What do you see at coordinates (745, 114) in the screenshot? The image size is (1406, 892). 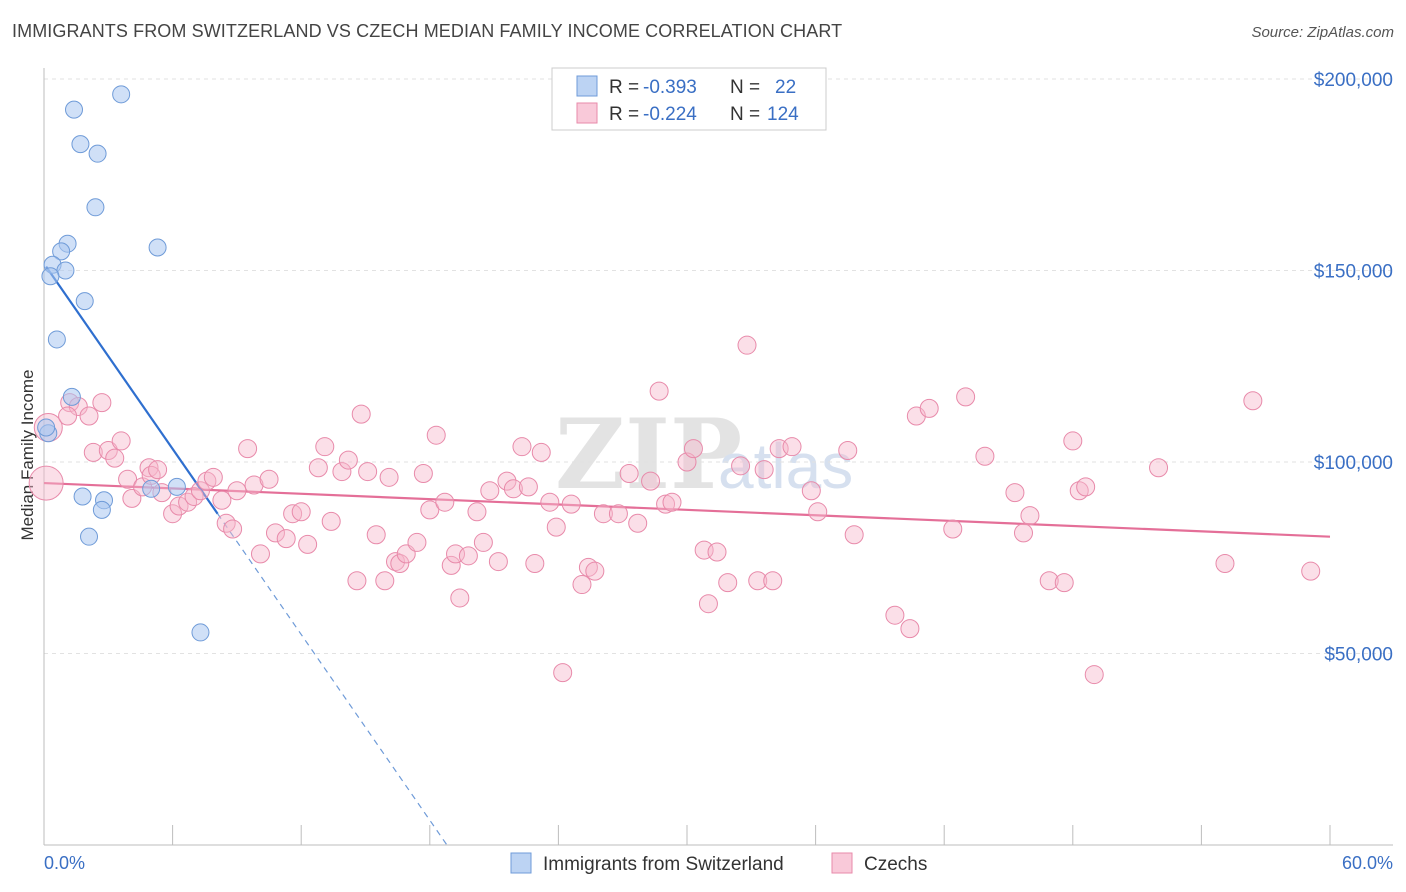 I see `legend-n-label-czechs: N =` at bounding box center [745, 114].